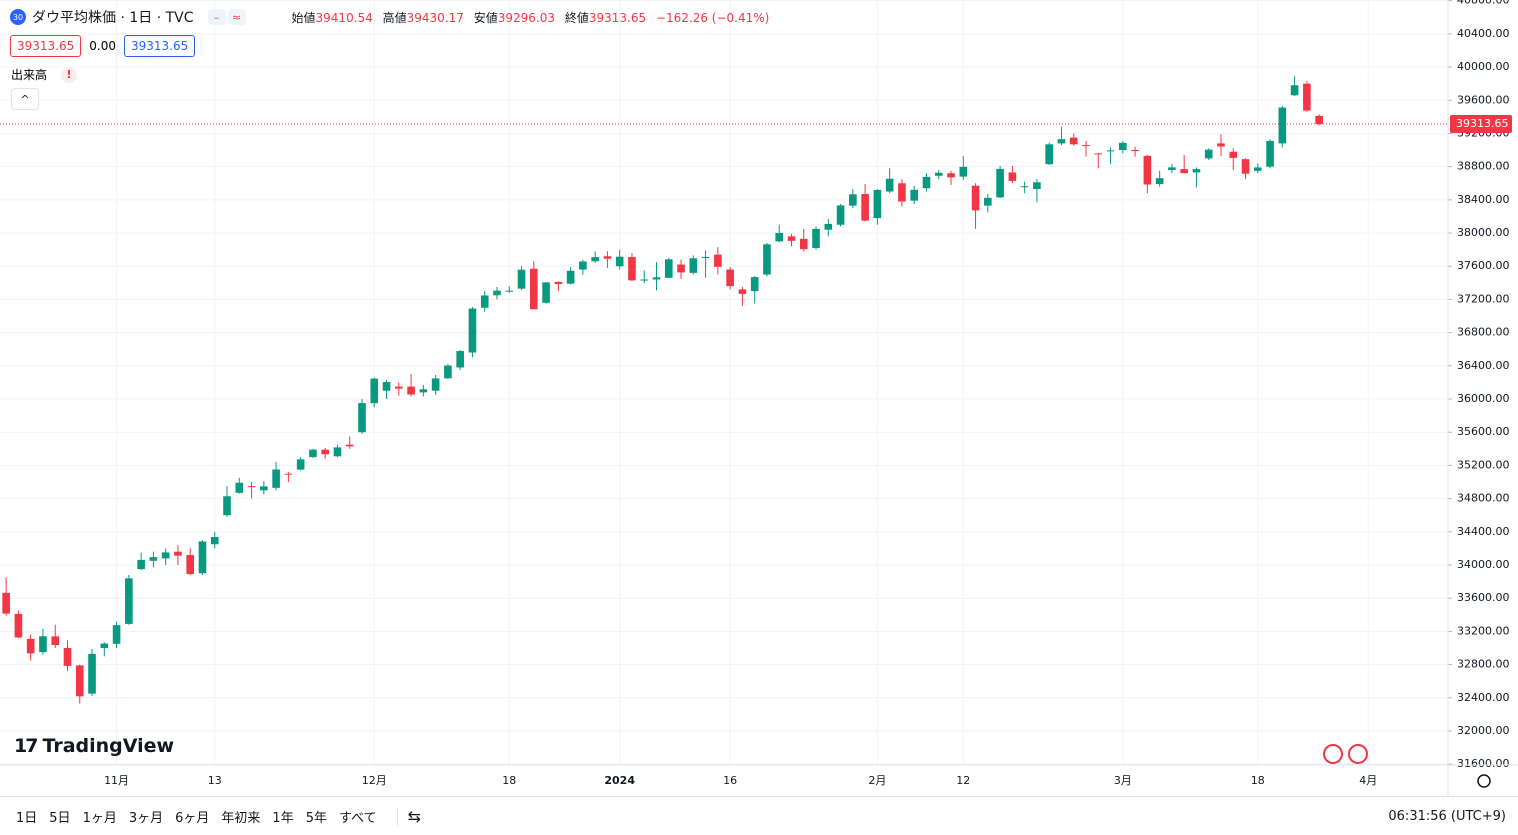  What do you see at coordinates (394, 17) in the screenshot?
I see `high-label: 高値` at bounding box center [394, 17].